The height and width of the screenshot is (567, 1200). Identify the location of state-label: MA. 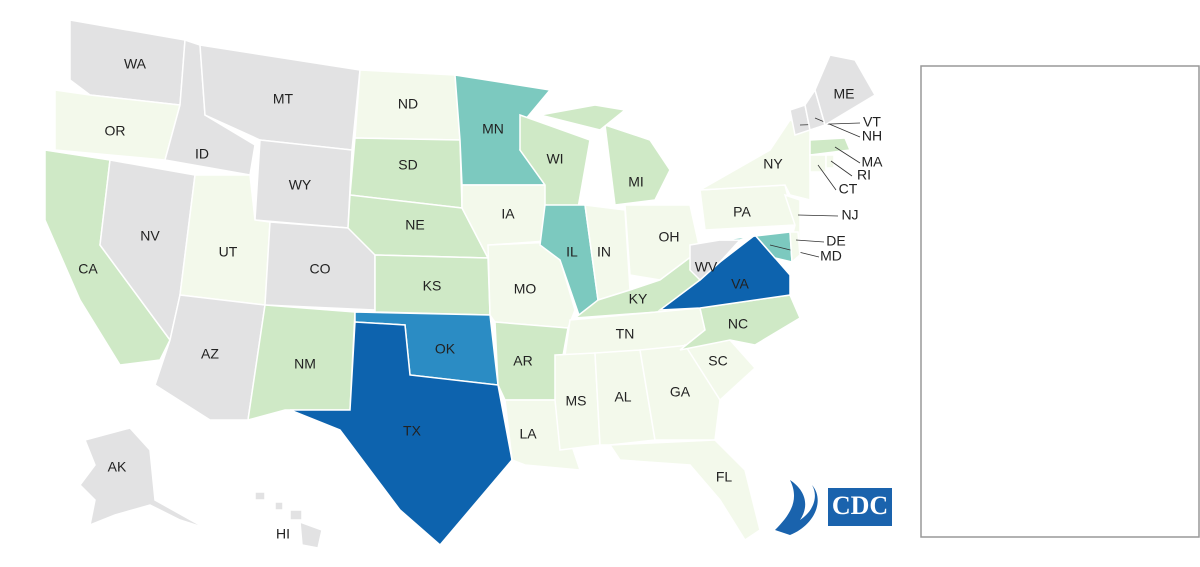
(873, 162).